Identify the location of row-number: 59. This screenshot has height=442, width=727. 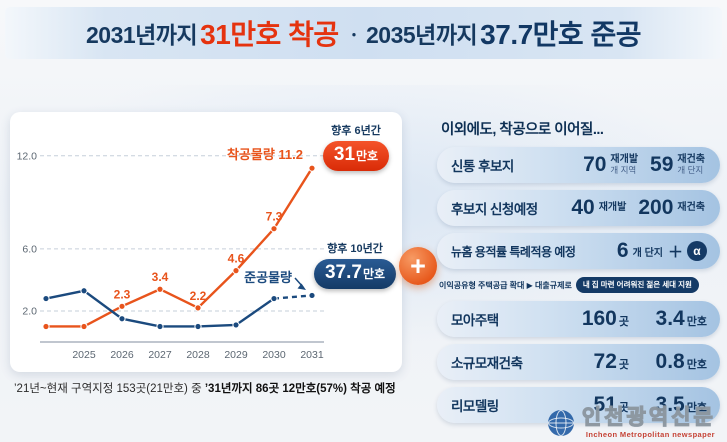
(662, 164).